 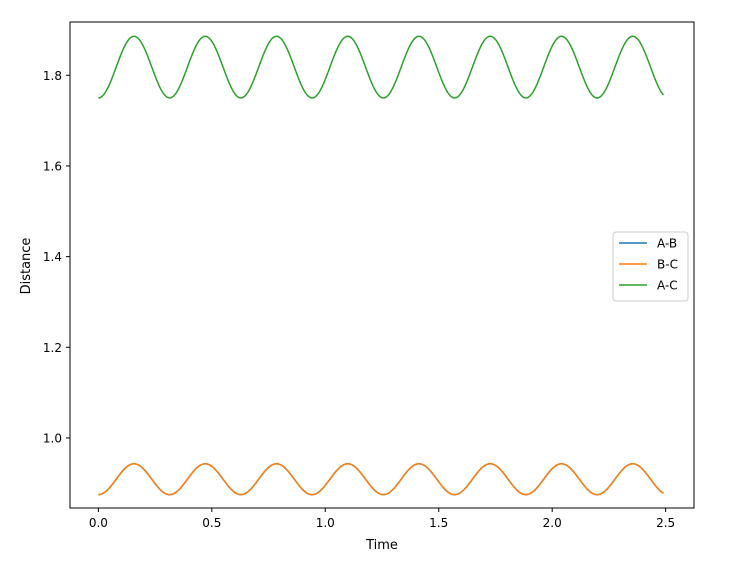 I want to click on x-tick-label: 2.0, so click(x=552, y=523).